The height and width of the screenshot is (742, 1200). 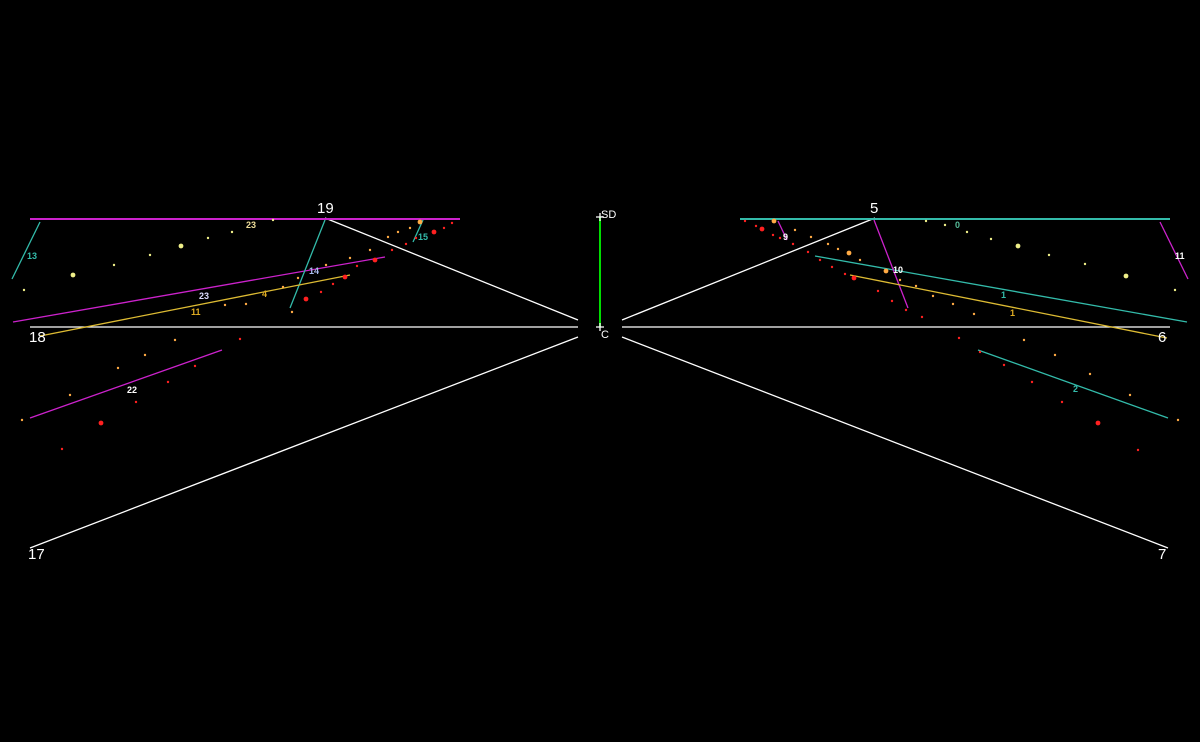 I want to click on hour-label-19: 19, so click(x=325, y=208).